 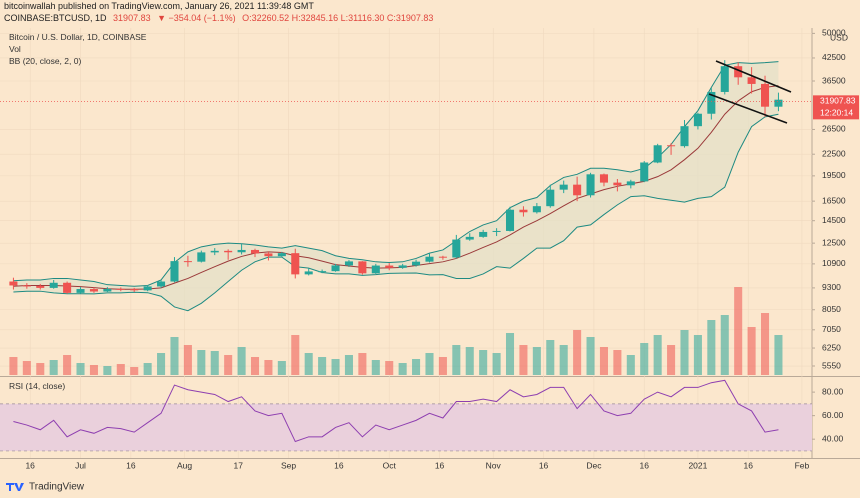 What do you see at coordinates (45, 61) in the screenshot?
I see `bb-label: BB (20, close, 2, 0)` at bounding box center [45, 61].